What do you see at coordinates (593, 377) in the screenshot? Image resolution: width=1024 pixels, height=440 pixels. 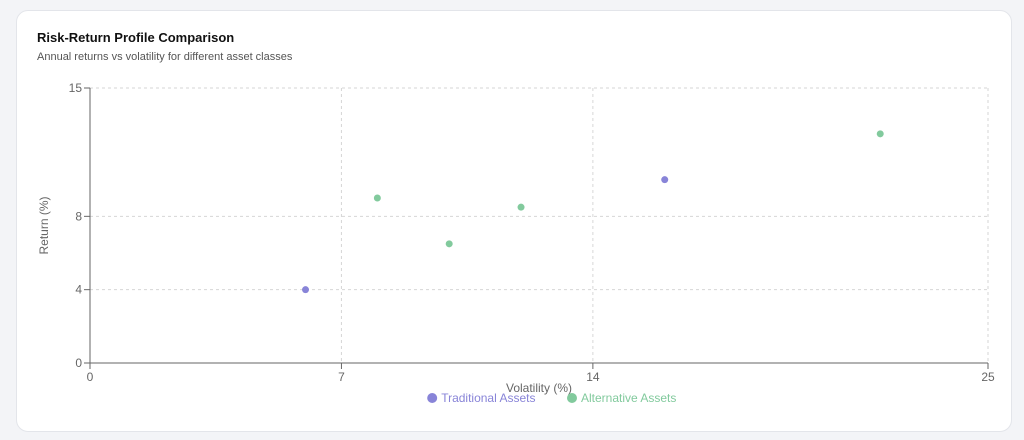 I see `x-tick-label: 14` at bounding box center [593, 377].